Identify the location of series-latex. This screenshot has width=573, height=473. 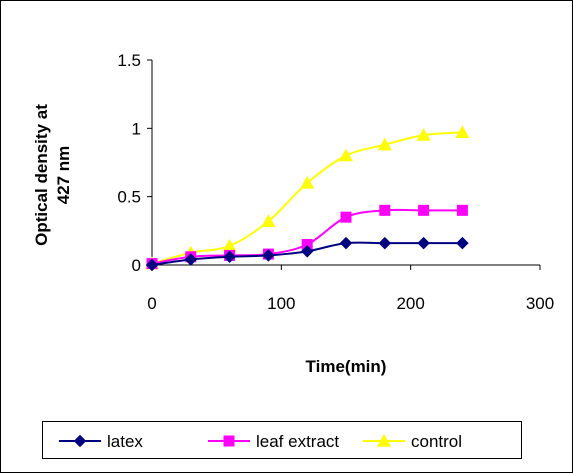
(307, 254).